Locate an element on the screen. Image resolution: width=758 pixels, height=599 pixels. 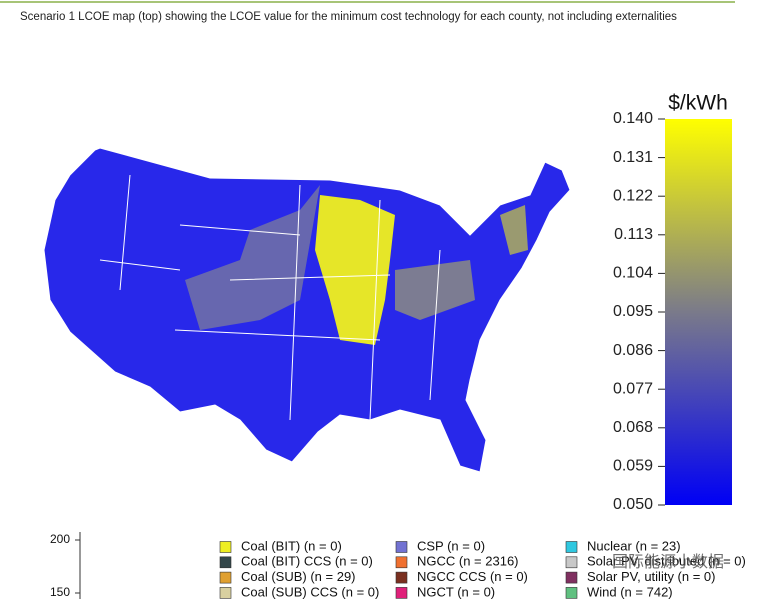
legend-label: Coal (SUB) (n = 29) is located at coordinates (298, 576).